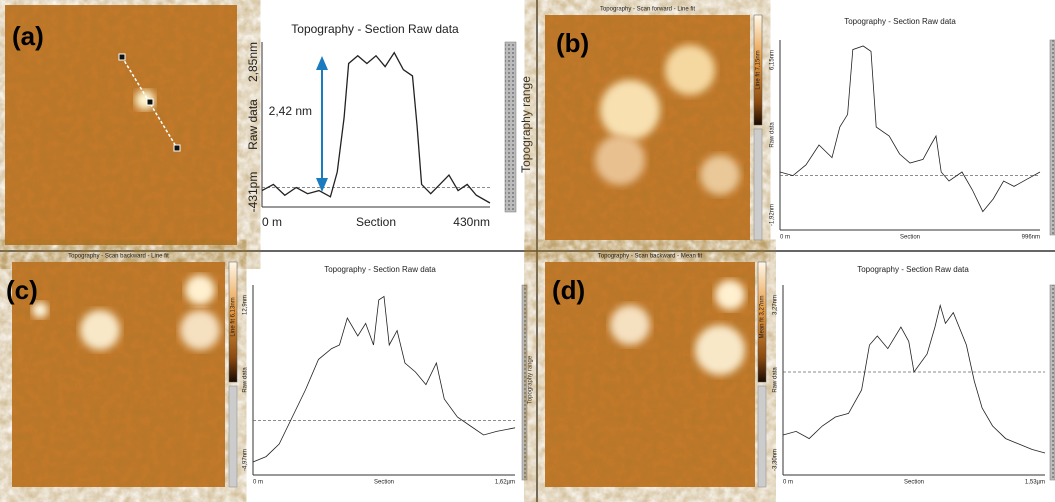  I want to click on y-top: 6,15nm, so click(773, 60).